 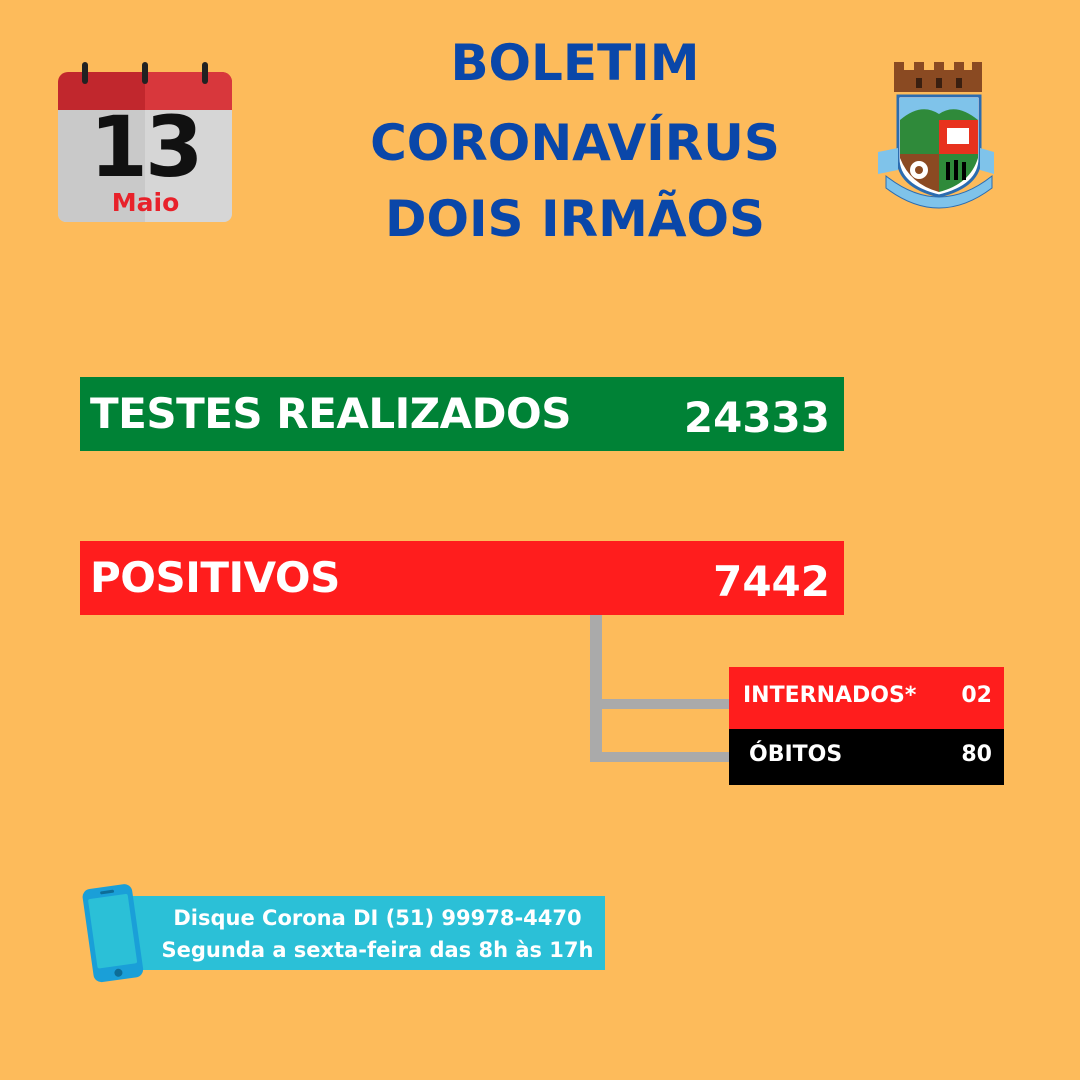 I want to click on deaths-box: ÓBITOS 80, so click(x=866, y=757).